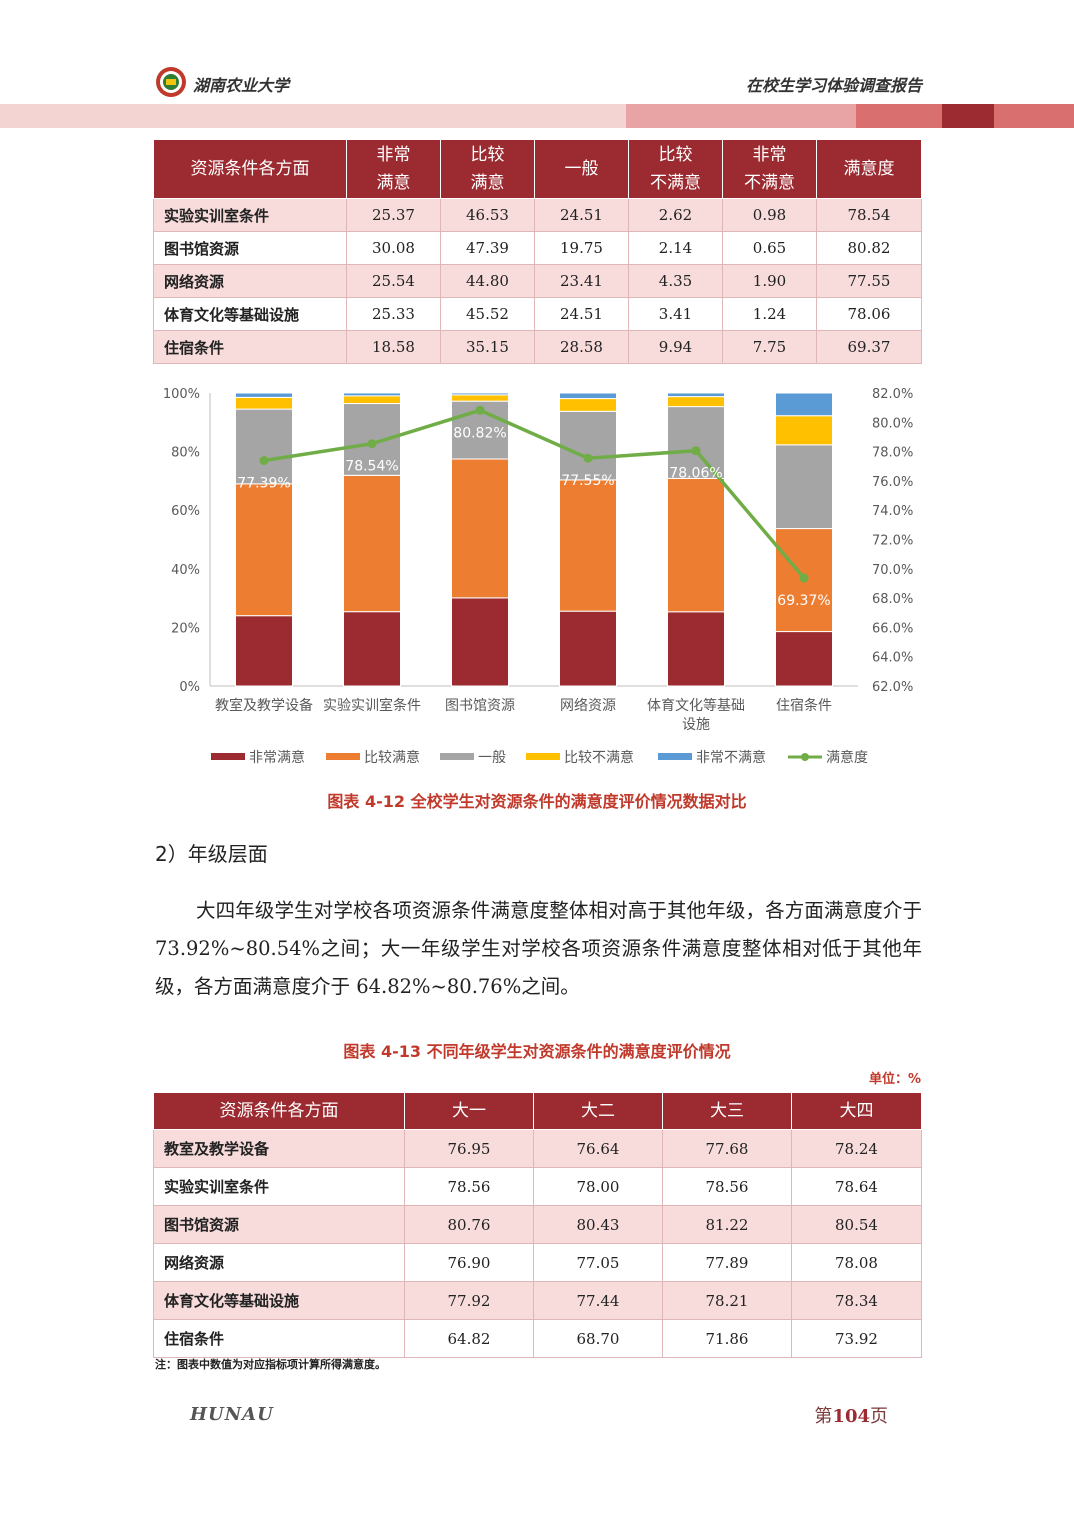 Image resolution: width=1074 pixels, height=1520 pixels. What do you see at coordinates (856, 1186) in the screenshot?
I see `table-cell: 78.64` at bounding box center [856, 1186].